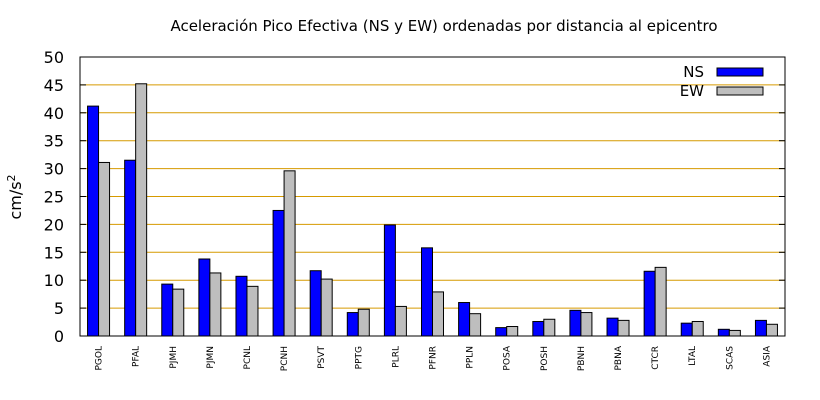 The height and width of the screenshot is (400, 820). I want to click on y-axis-label: cm/s2, so click(15, 196).